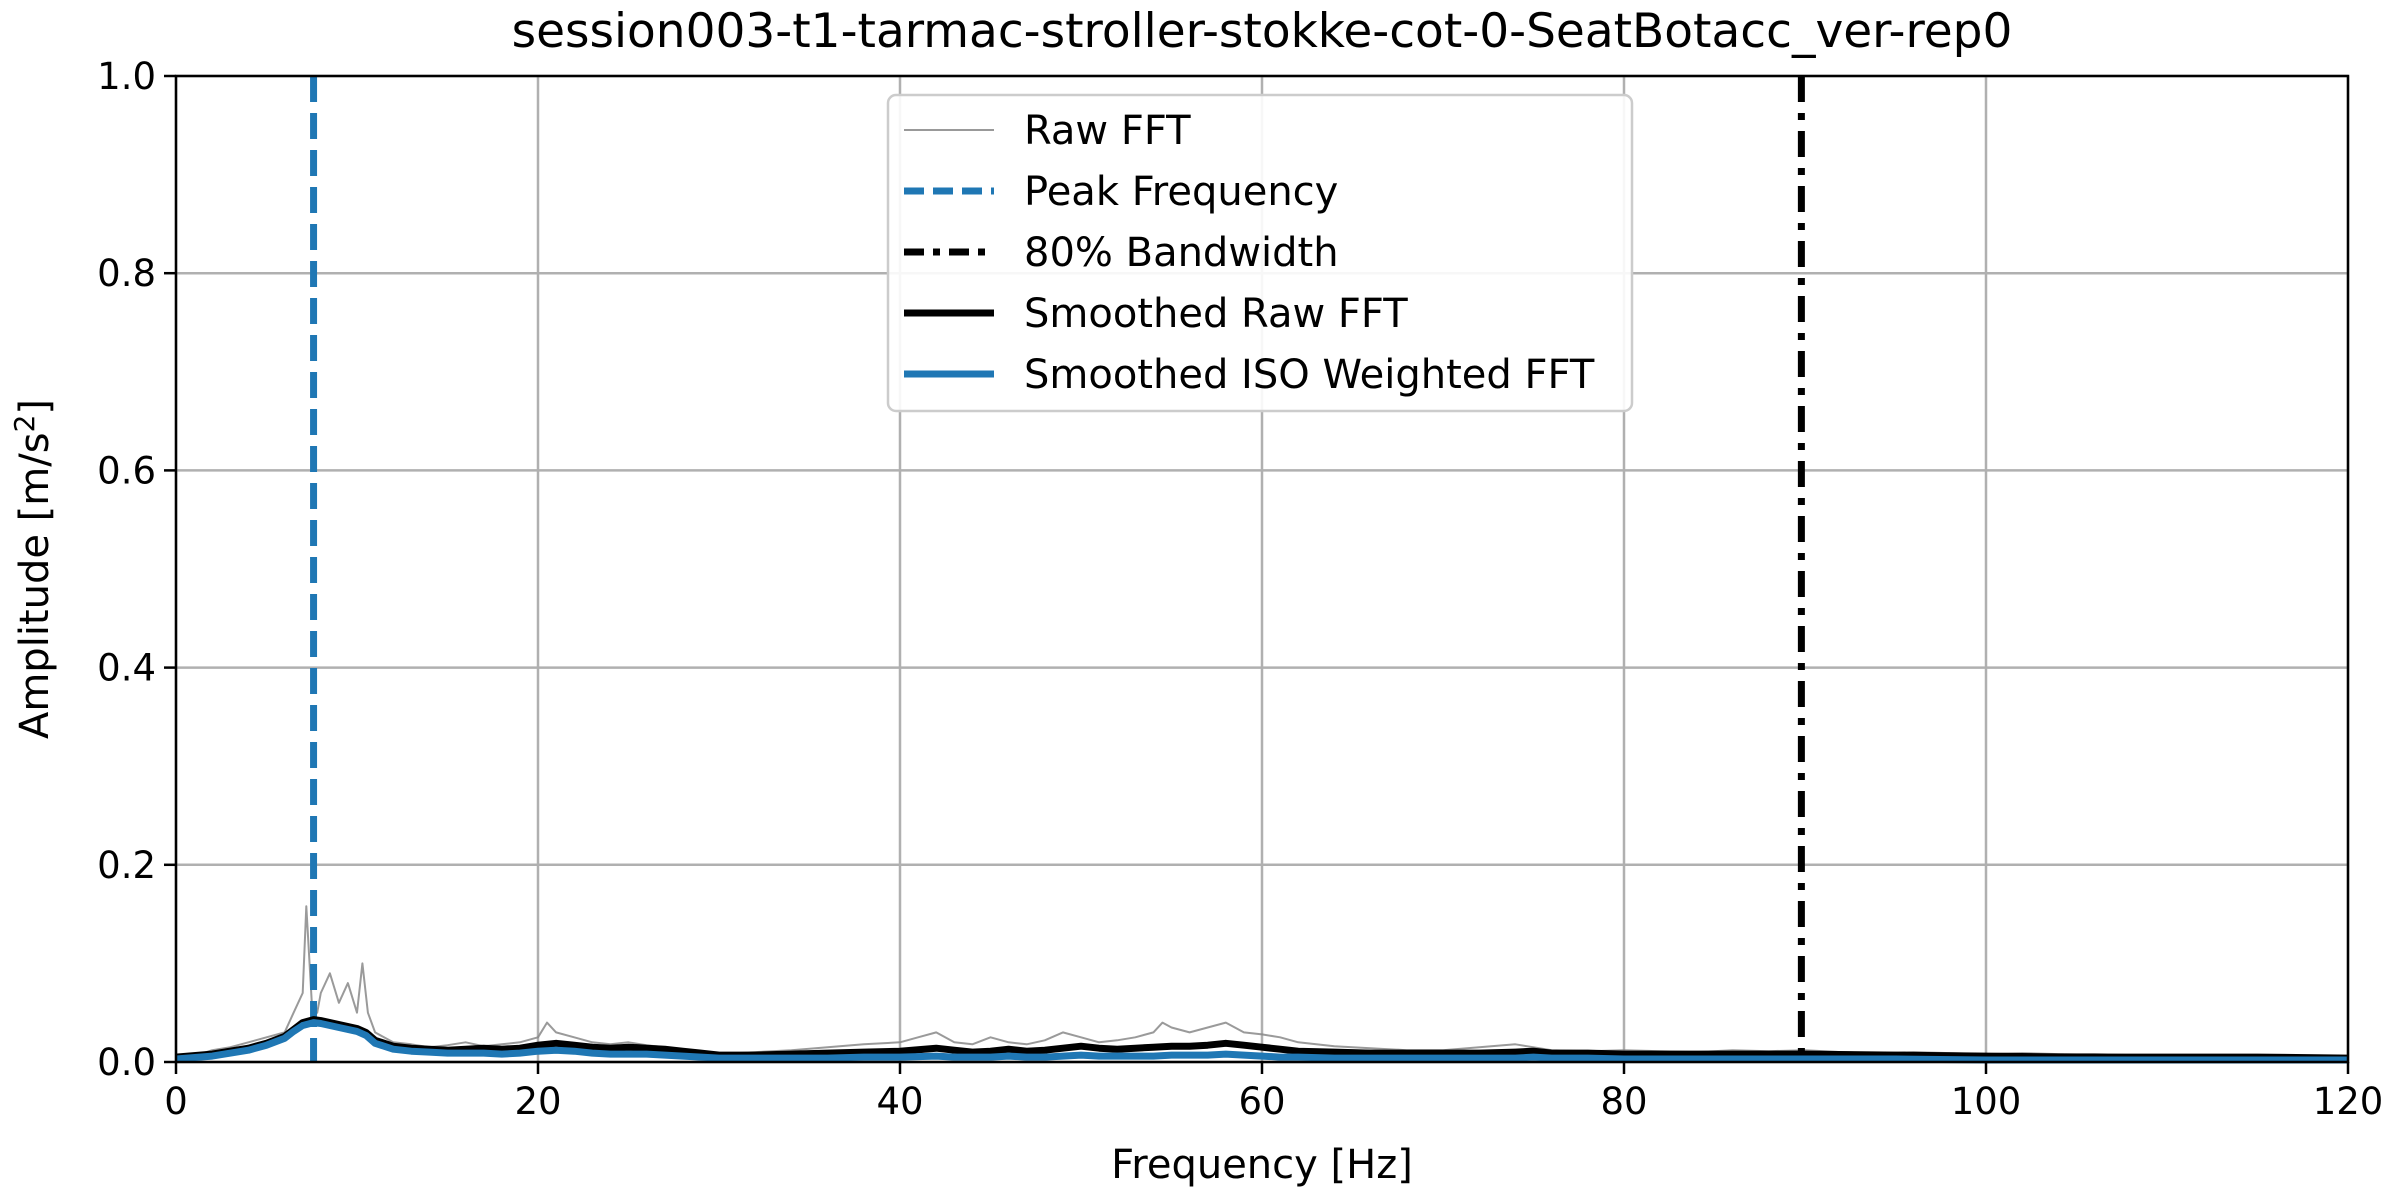 Image resolution: width=2400 pixels, height=1200 pixels. What do you see at coordinates (35, 585) in the screenshot?
I see `y-axis-label-main: Amplitude [m/s` at bounding box center [35, 585].